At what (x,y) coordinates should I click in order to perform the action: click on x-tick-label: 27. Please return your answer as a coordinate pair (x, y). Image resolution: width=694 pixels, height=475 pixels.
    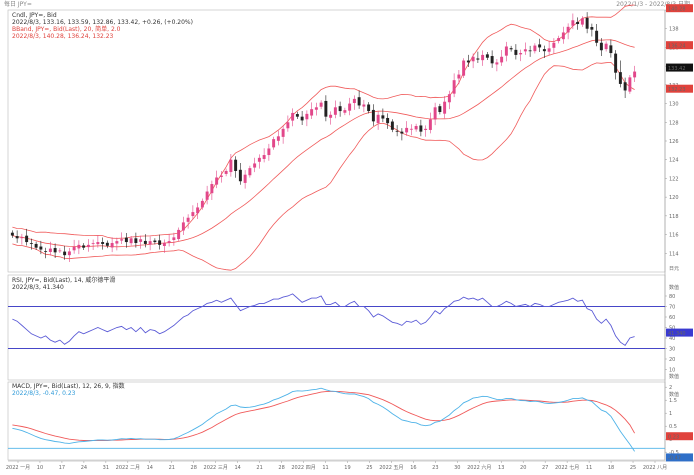
    Looking at the image, I should click on (545, 468).